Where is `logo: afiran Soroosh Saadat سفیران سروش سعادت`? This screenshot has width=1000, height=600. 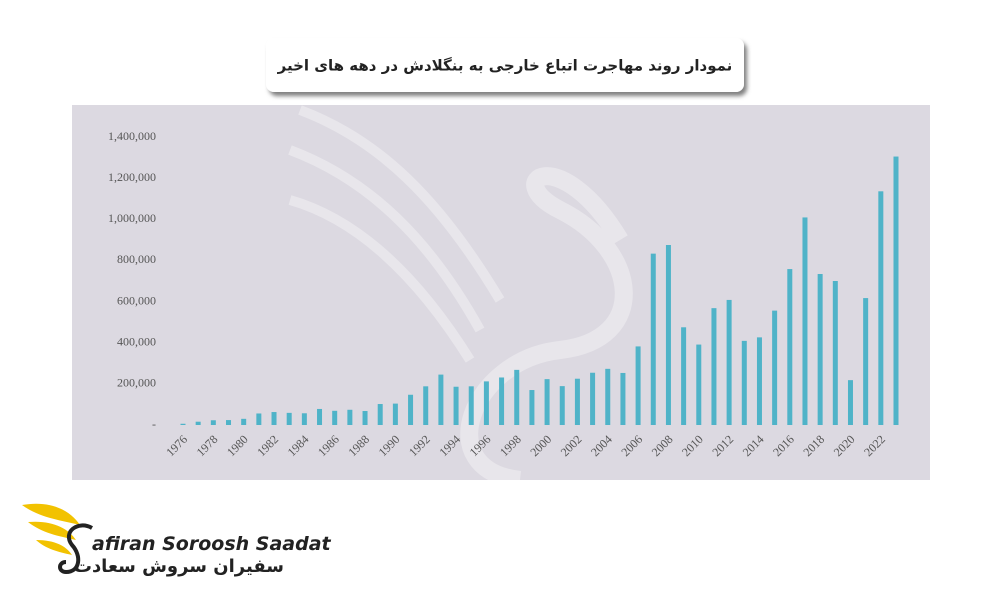 logo: afiran Soroosh Saadat سفیران سروش سعادت is located at coordinates (177, 540).